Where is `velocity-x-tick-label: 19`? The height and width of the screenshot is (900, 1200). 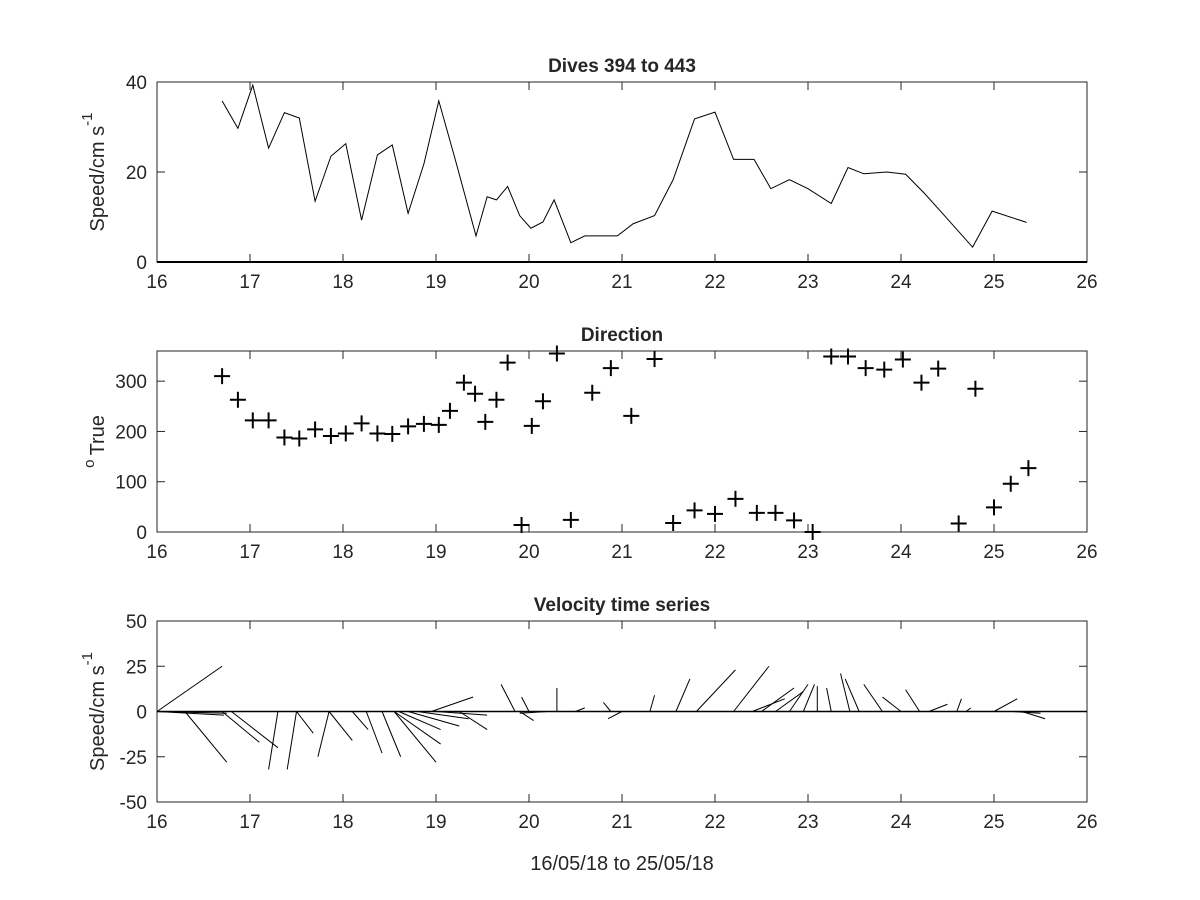
velocity-x-tick-label: 19 is located at coordinates (435, 822).